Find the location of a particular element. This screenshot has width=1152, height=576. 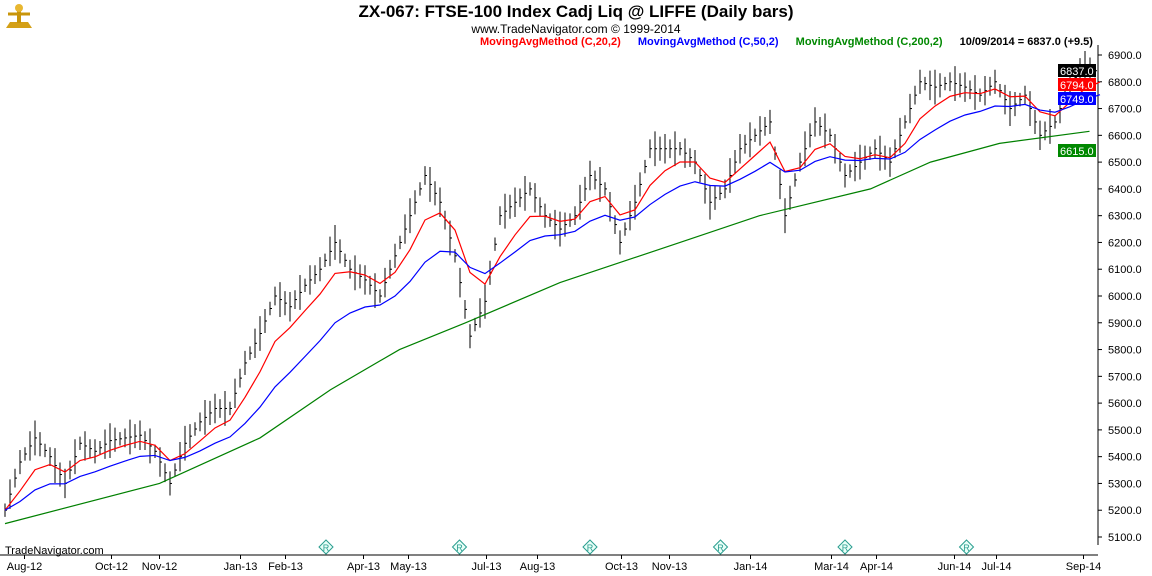

y-tick-label: 6800.0 is located at coordinates (1125, 83).